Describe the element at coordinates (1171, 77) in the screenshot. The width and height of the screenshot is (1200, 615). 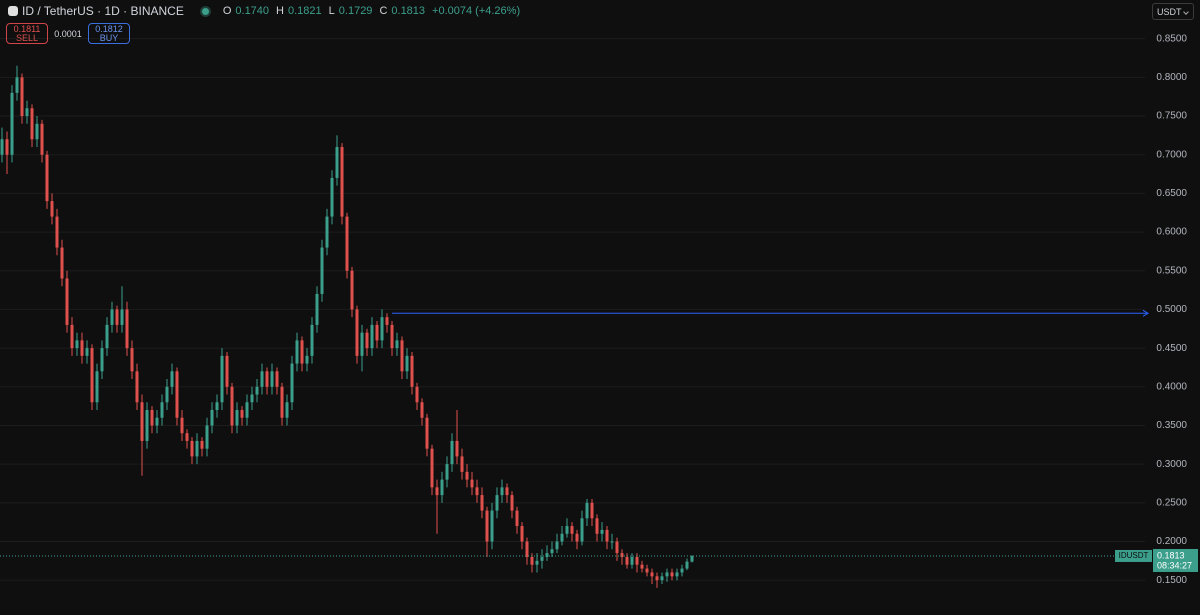
I see `y-tick-label: 0.8000` at that location.